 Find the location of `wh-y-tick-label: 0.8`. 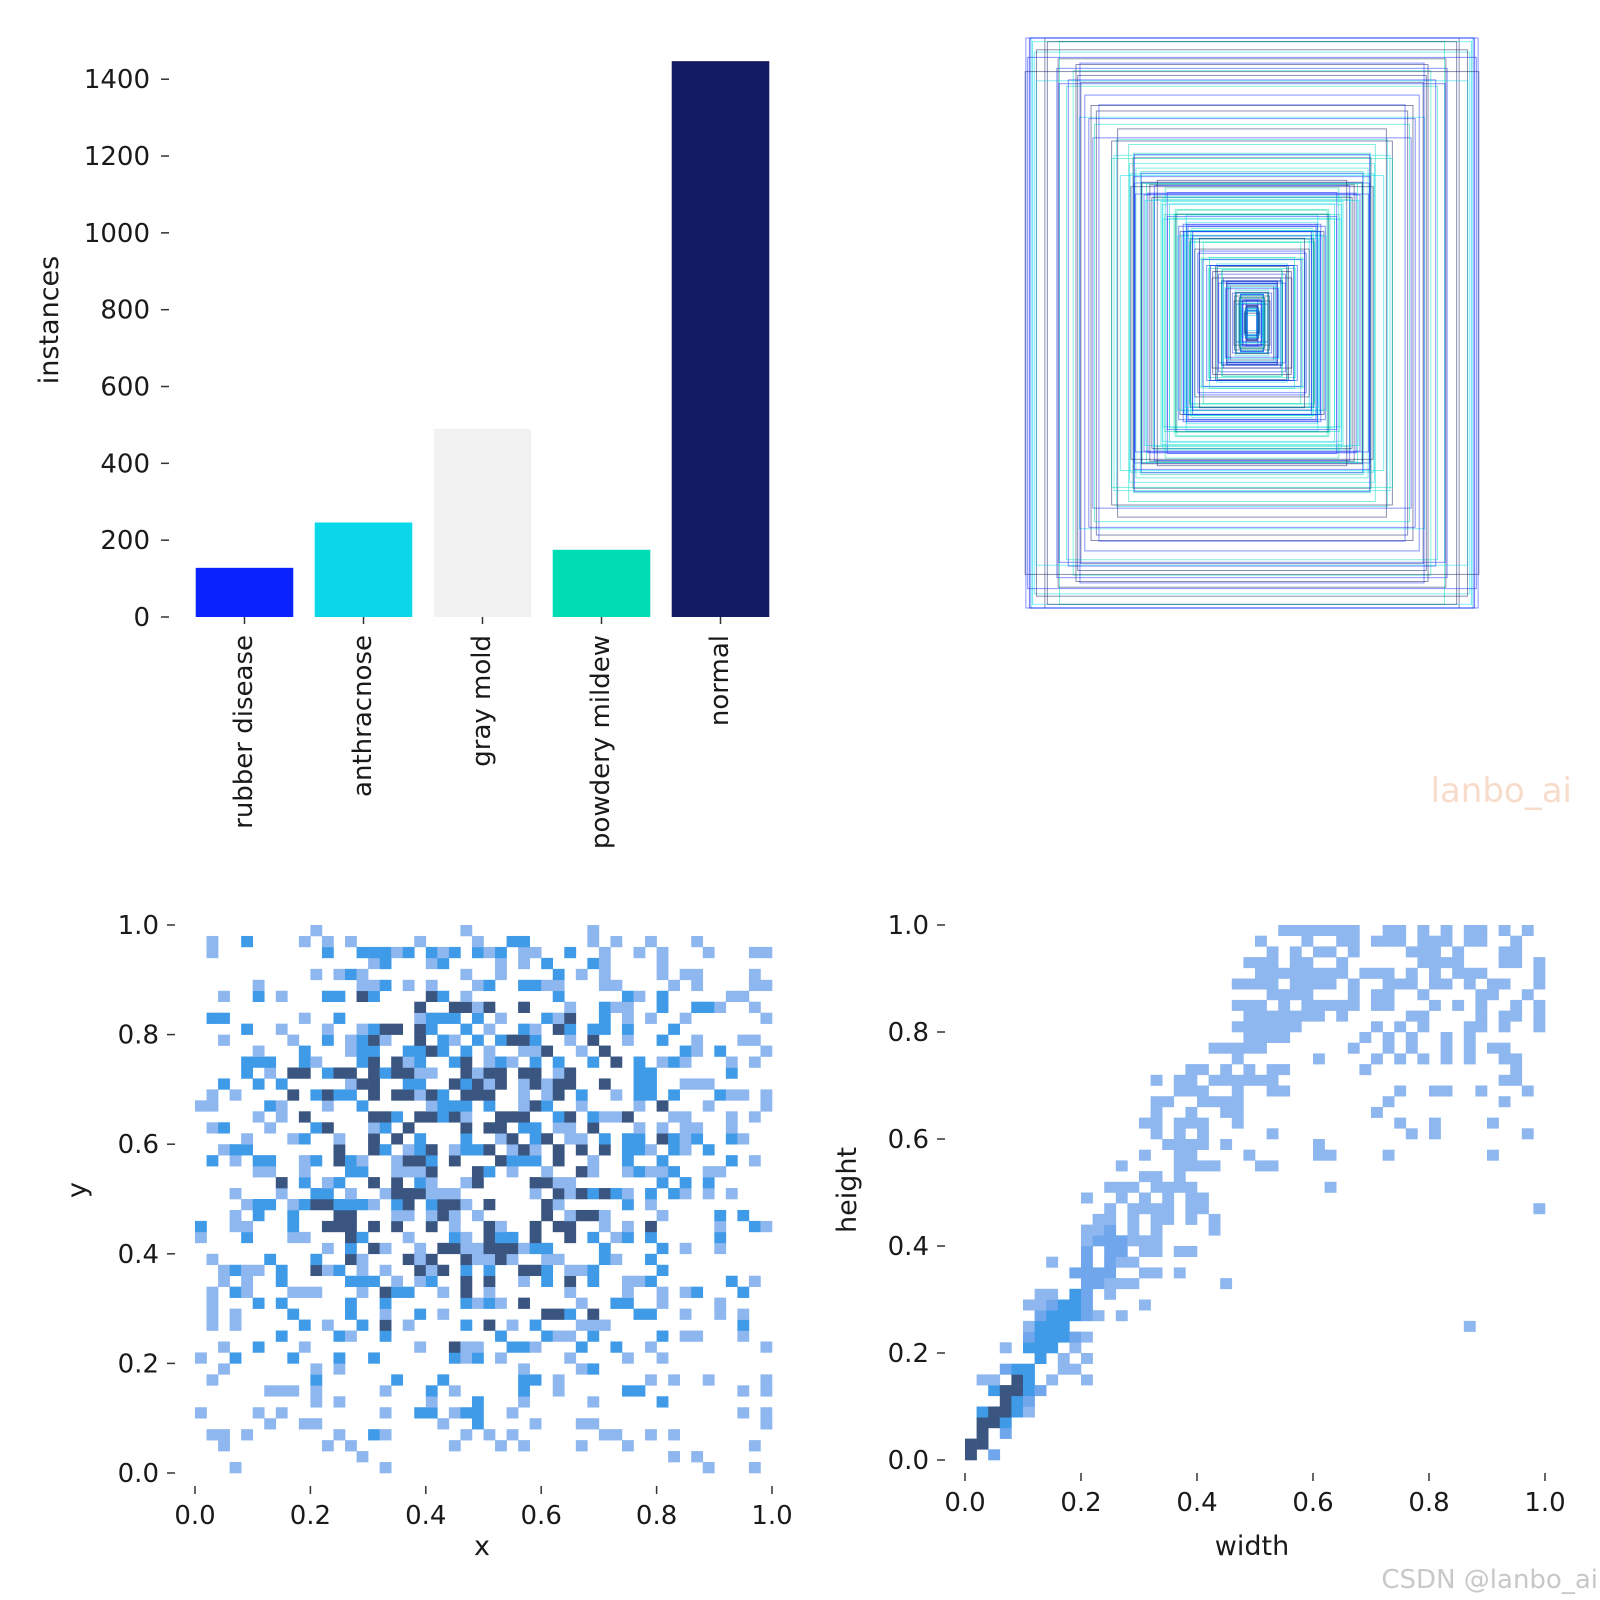

wh-y-tick-label: 0.8 is located at coordinates (908, 1033).